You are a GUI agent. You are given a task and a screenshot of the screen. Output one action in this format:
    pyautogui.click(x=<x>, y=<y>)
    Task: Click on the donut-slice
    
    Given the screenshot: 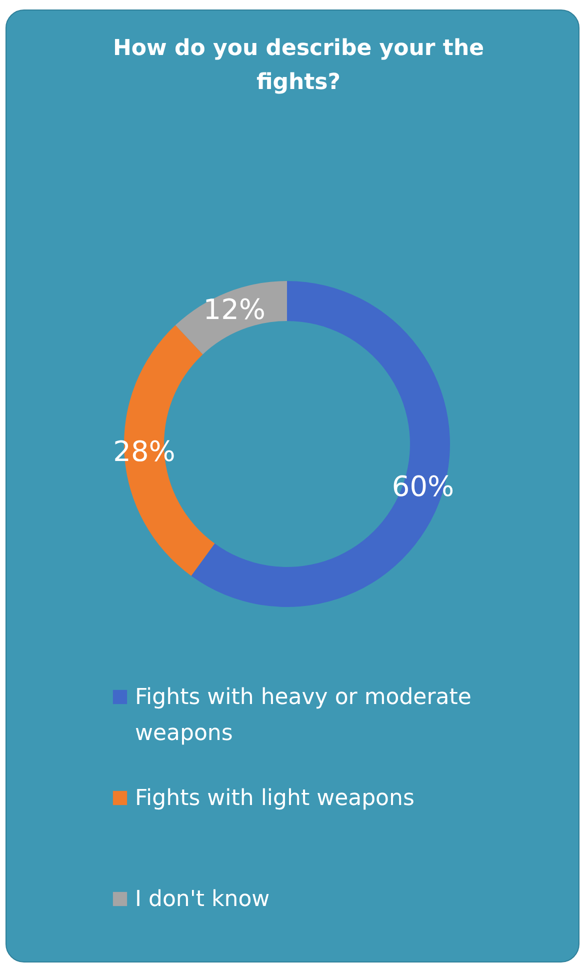 What is the action you would take?
    pyautogui.click(x=231, y=317)
    